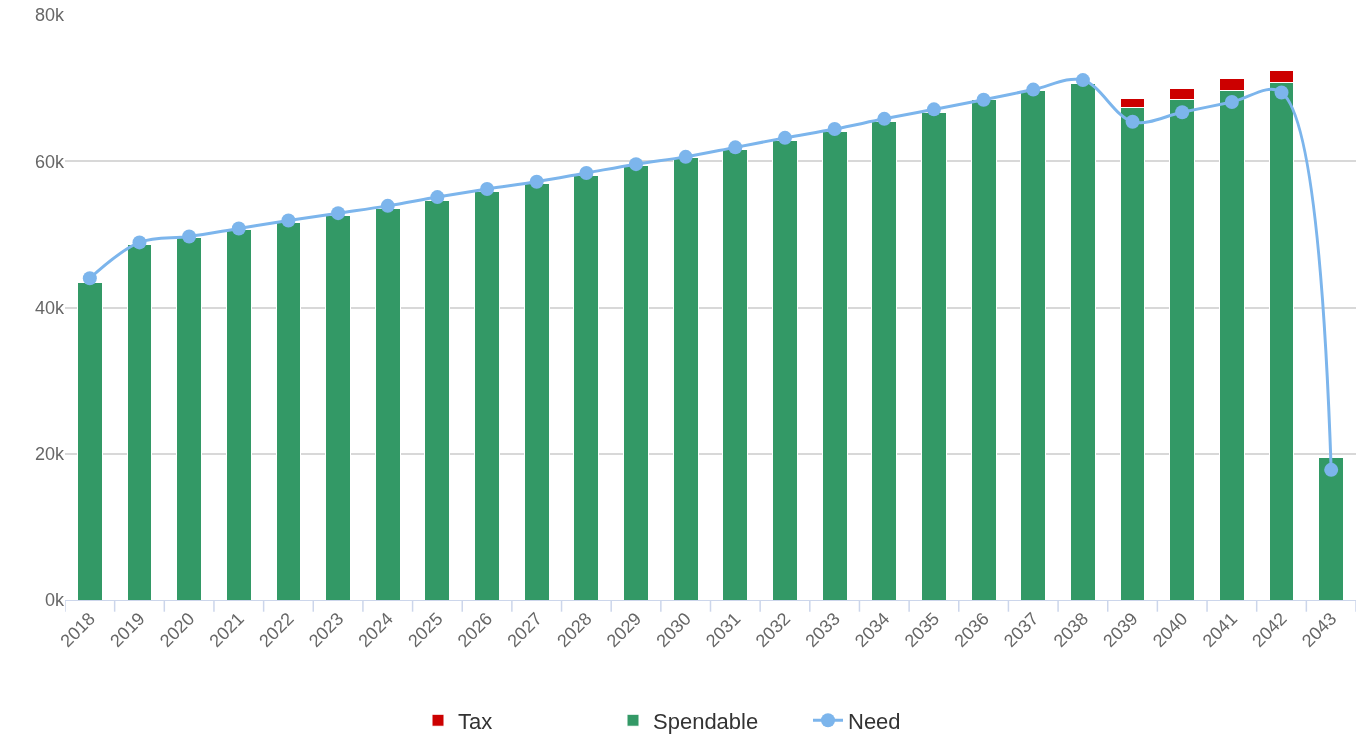 This screenshot has width=1361, height=747. I want to click on legend-label: Spendable, so click(706, 721).